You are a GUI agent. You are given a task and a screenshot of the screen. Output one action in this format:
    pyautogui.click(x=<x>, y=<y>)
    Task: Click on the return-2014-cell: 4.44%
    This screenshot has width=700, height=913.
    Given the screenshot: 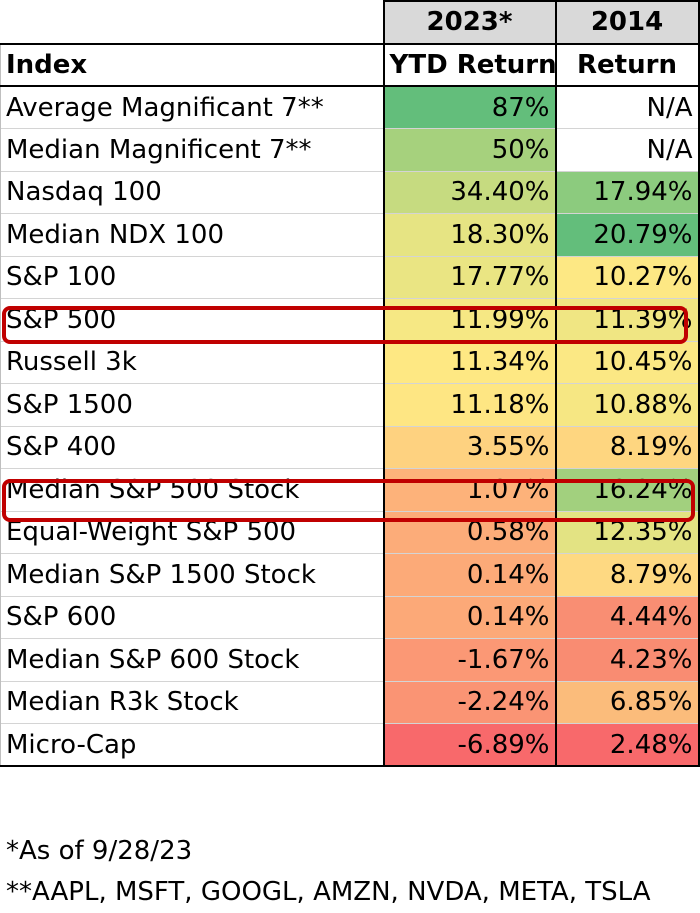 What is the action you would take?
    pyautogui.click(x=627, y=617)
    